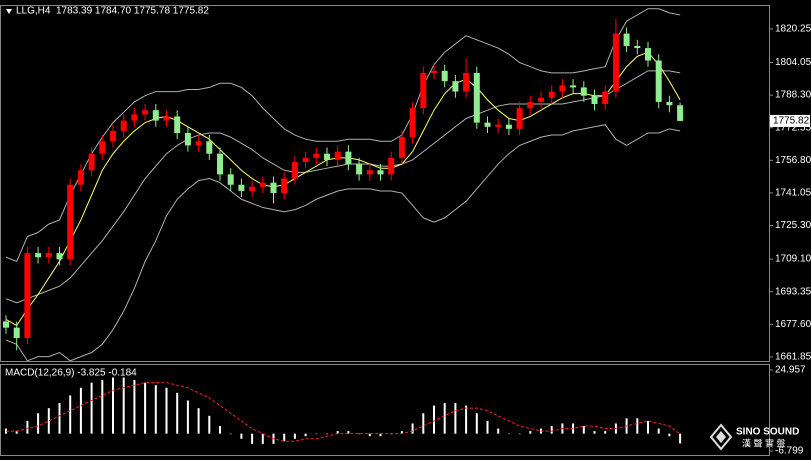 The image size is (811, 460). What do you see at coordinates (793, 357) in the screenshot?
I see `y-tick-label: 1661.85` at bounding box center [793, 357].